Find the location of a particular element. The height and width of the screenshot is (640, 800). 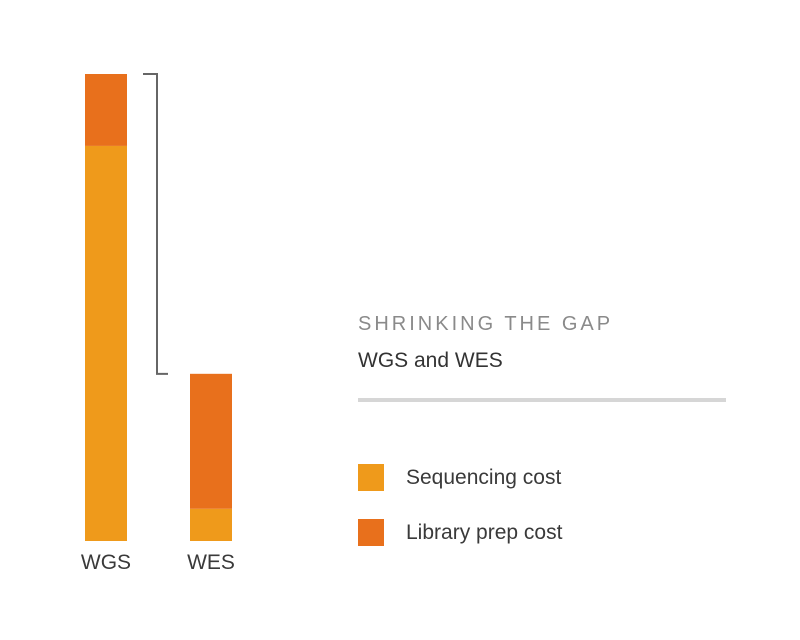

bar-wes-sequencing-cost is located at coordinates (211, 524).